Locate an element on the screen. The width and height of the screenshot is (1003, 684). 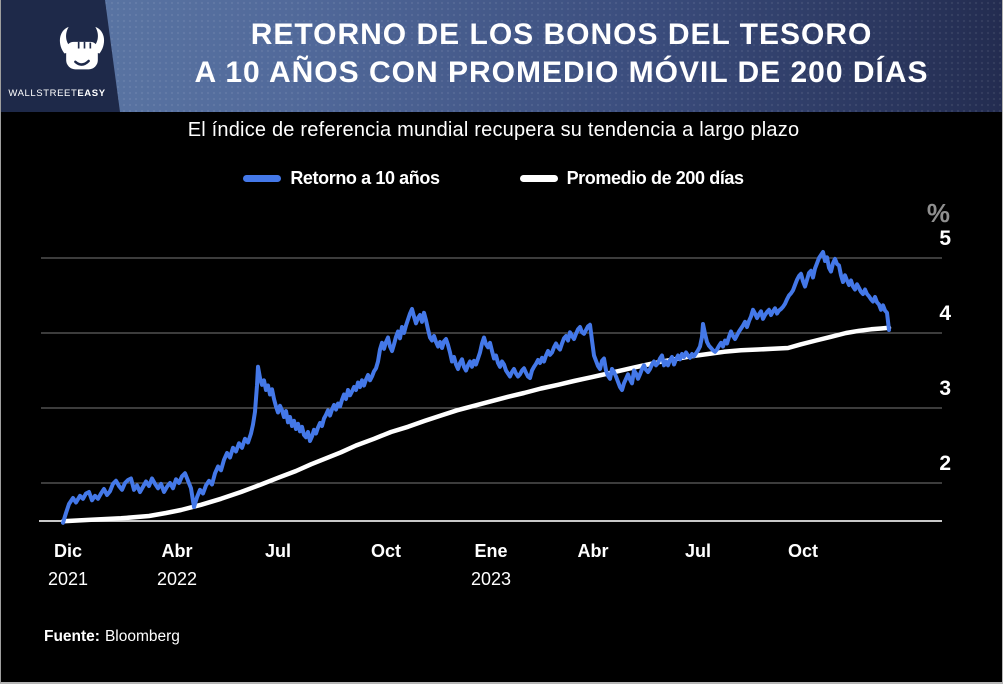
legend-swatch-blue-line is located at coordinates (262, 178).